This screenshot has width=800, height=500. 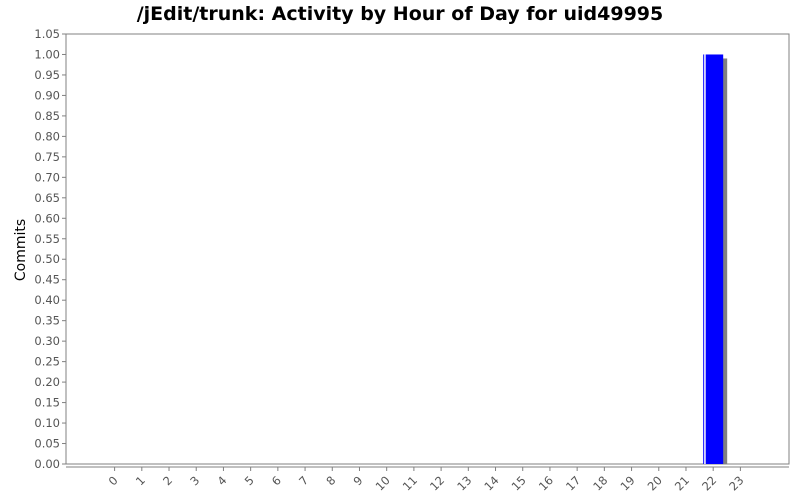 What do you see at coordinates (600, 483) in the screenshot?
I see `x-tick-label: 18` at bounding box center [600, 483].